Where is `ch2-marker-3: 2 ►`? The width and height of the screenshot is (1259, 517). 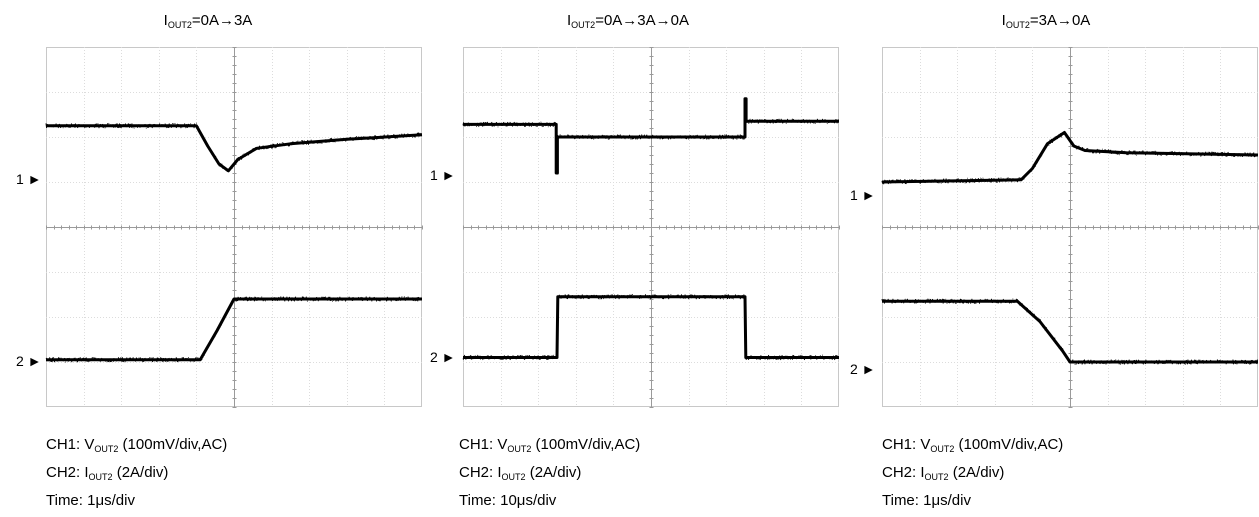
ch2-marker-3: 2 ► is located at coordinates (863, 369).